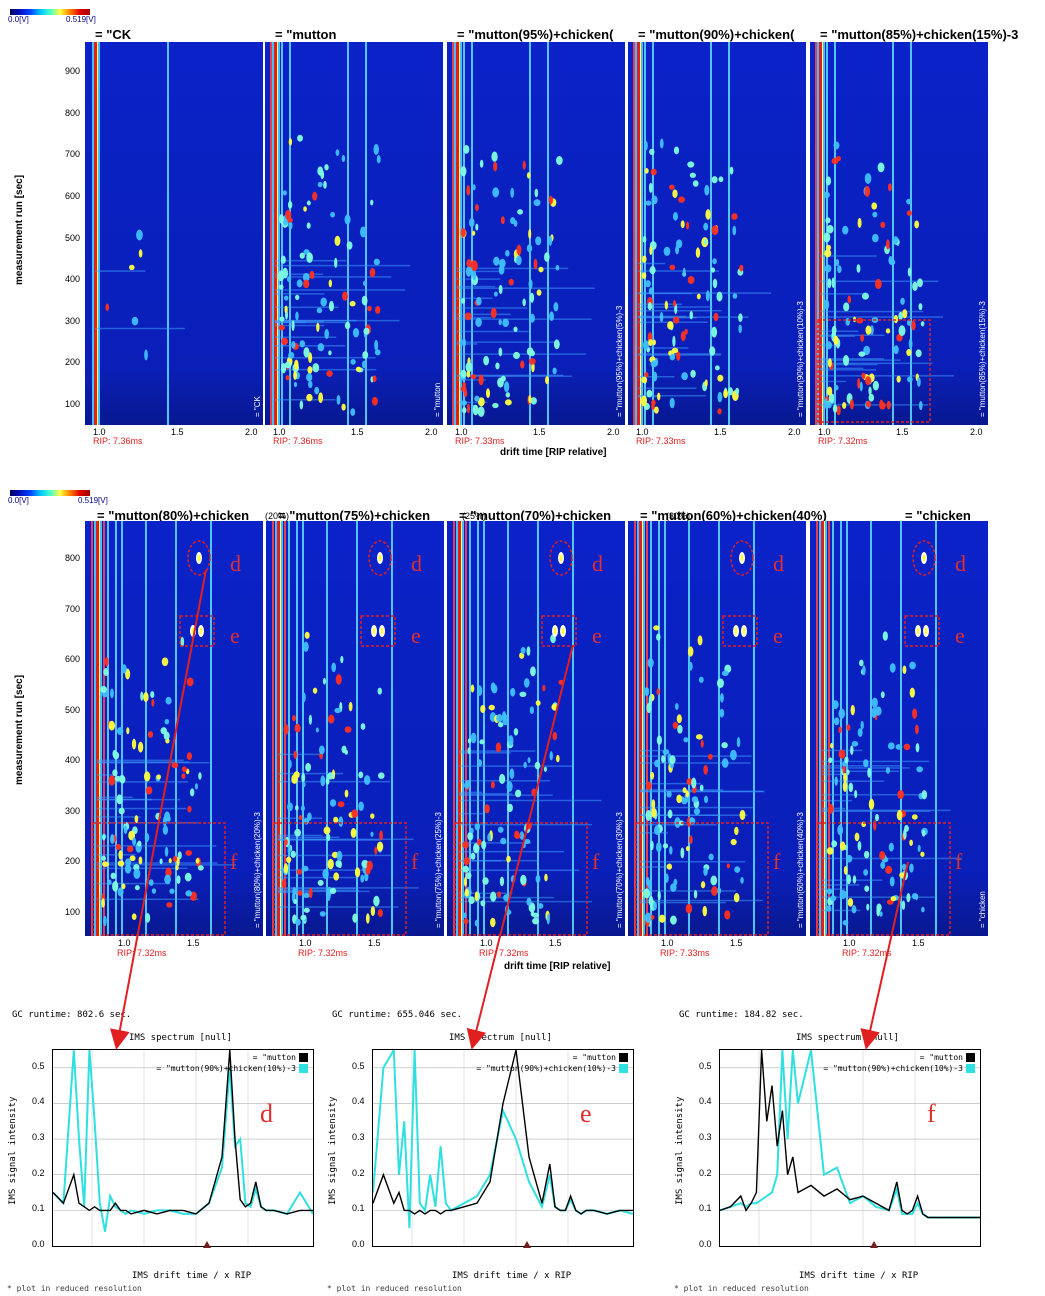 The height and width of the screenshot is (1296, 1045). Describe the element at coordinates (893, 1068) in the screenshot. I see `legend-label: = "mutton(90%)+chicken(10%)-3` at that location.